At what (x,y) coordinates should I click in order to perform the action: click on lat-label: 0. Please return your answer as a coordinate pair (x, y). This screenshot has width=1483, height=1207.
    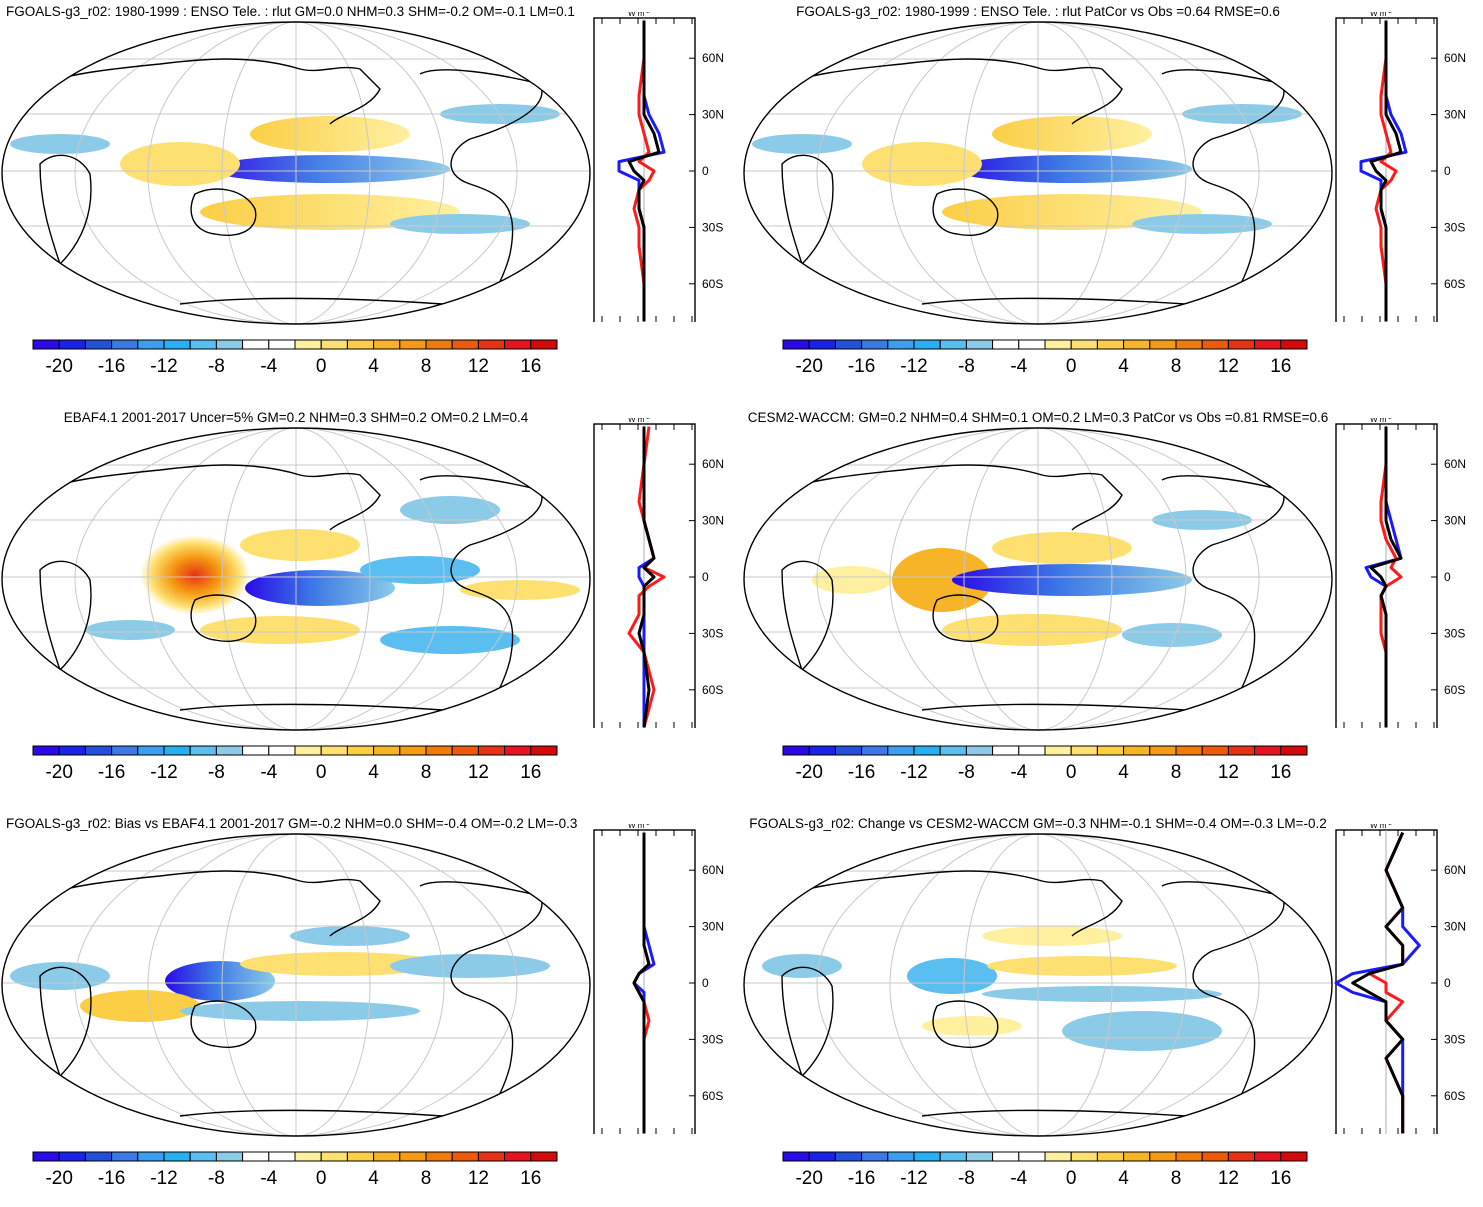
    Looking at the image, I should click on (705, 577).